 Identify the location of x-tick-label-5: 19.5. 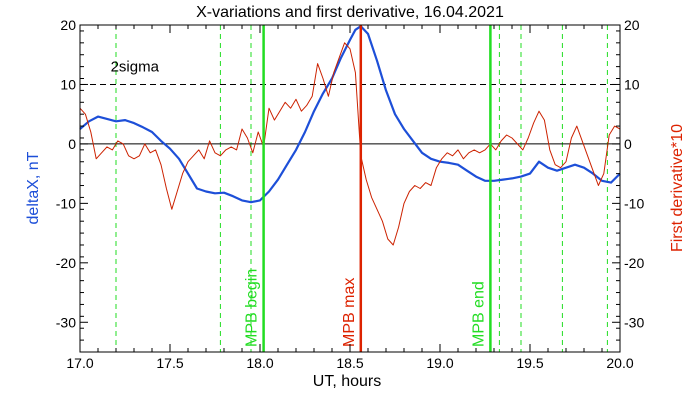
(529, 363).